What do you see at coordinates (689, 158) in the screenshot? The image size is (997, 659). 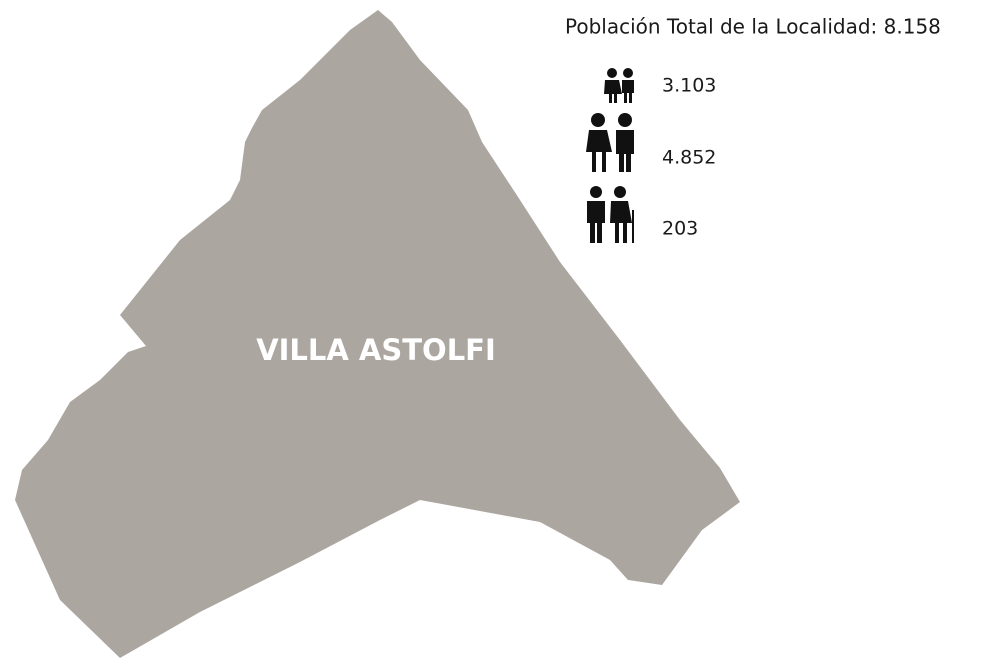 I see `adults-count: 4.852` at bounding box center [689, 158].